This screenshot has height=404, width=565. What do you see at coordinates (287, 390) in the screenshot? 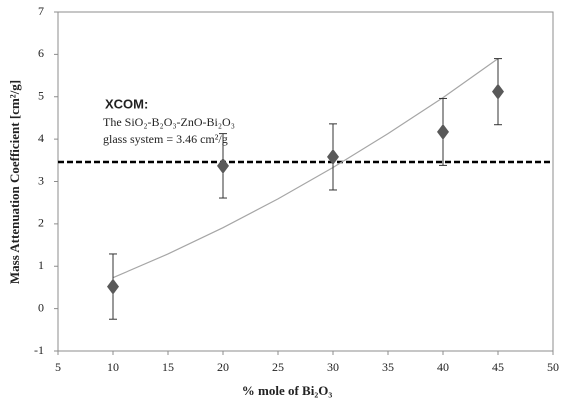
I see `x-axis-label: % mole of Bi₂O₃` at bounding box center [287, 390].